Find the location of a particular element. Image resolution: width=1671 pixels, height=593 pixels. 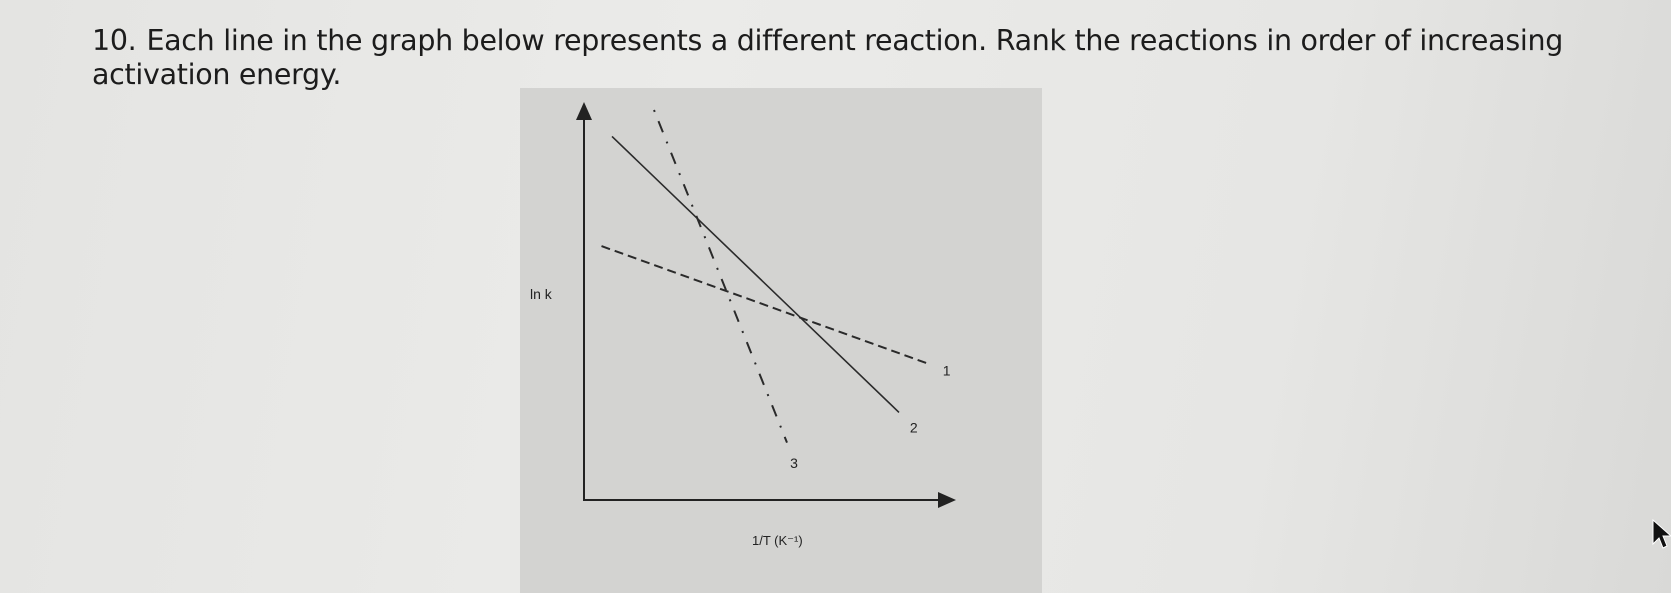

series-layer: 1 2 3 is located at coordinates (776, 290).